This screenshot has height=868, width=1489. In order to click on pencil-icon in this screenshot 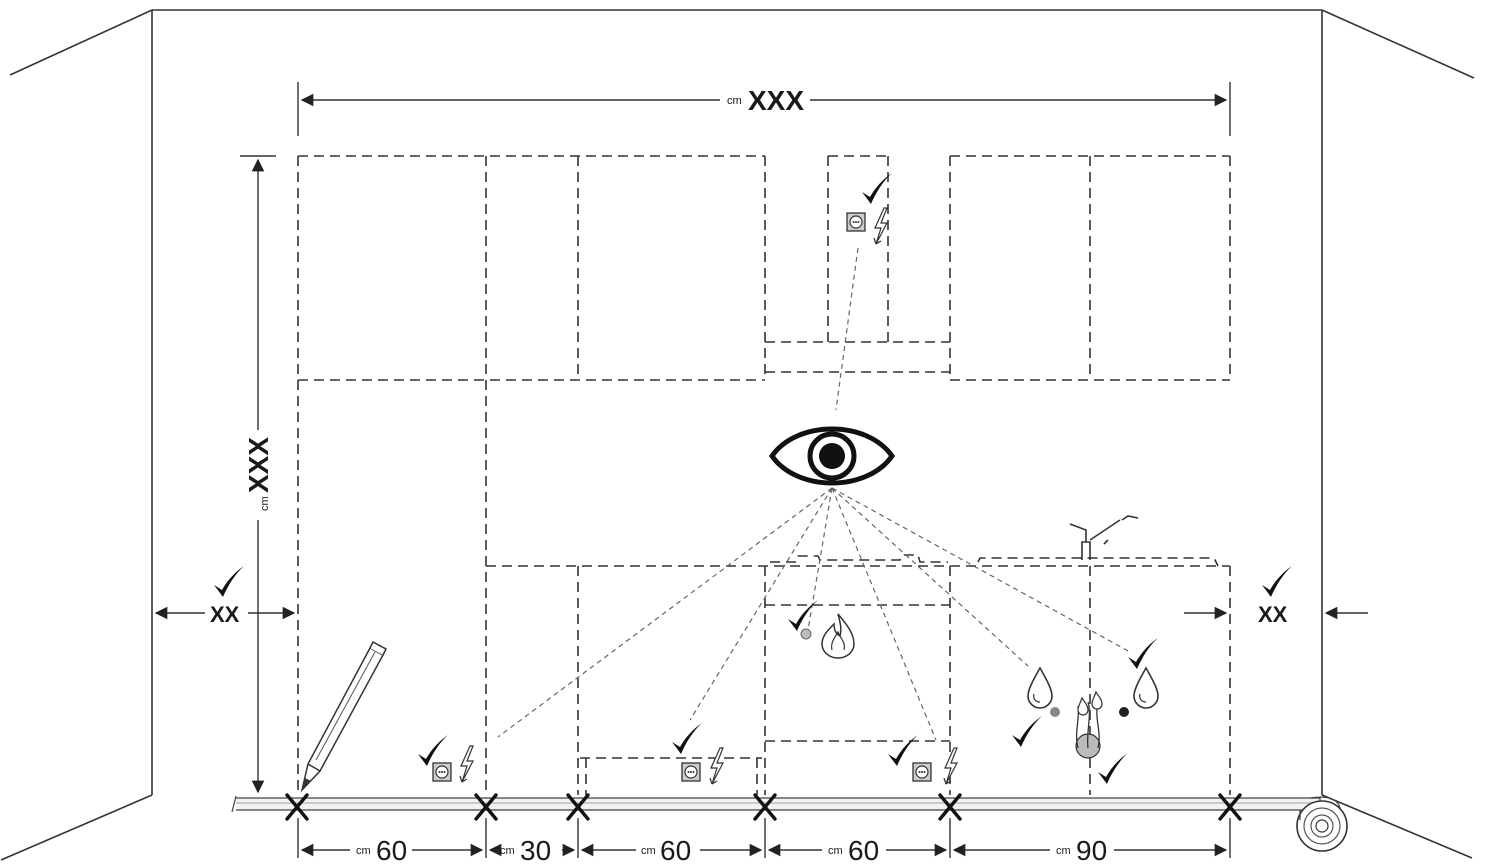, I will do `click(343, 716)`.